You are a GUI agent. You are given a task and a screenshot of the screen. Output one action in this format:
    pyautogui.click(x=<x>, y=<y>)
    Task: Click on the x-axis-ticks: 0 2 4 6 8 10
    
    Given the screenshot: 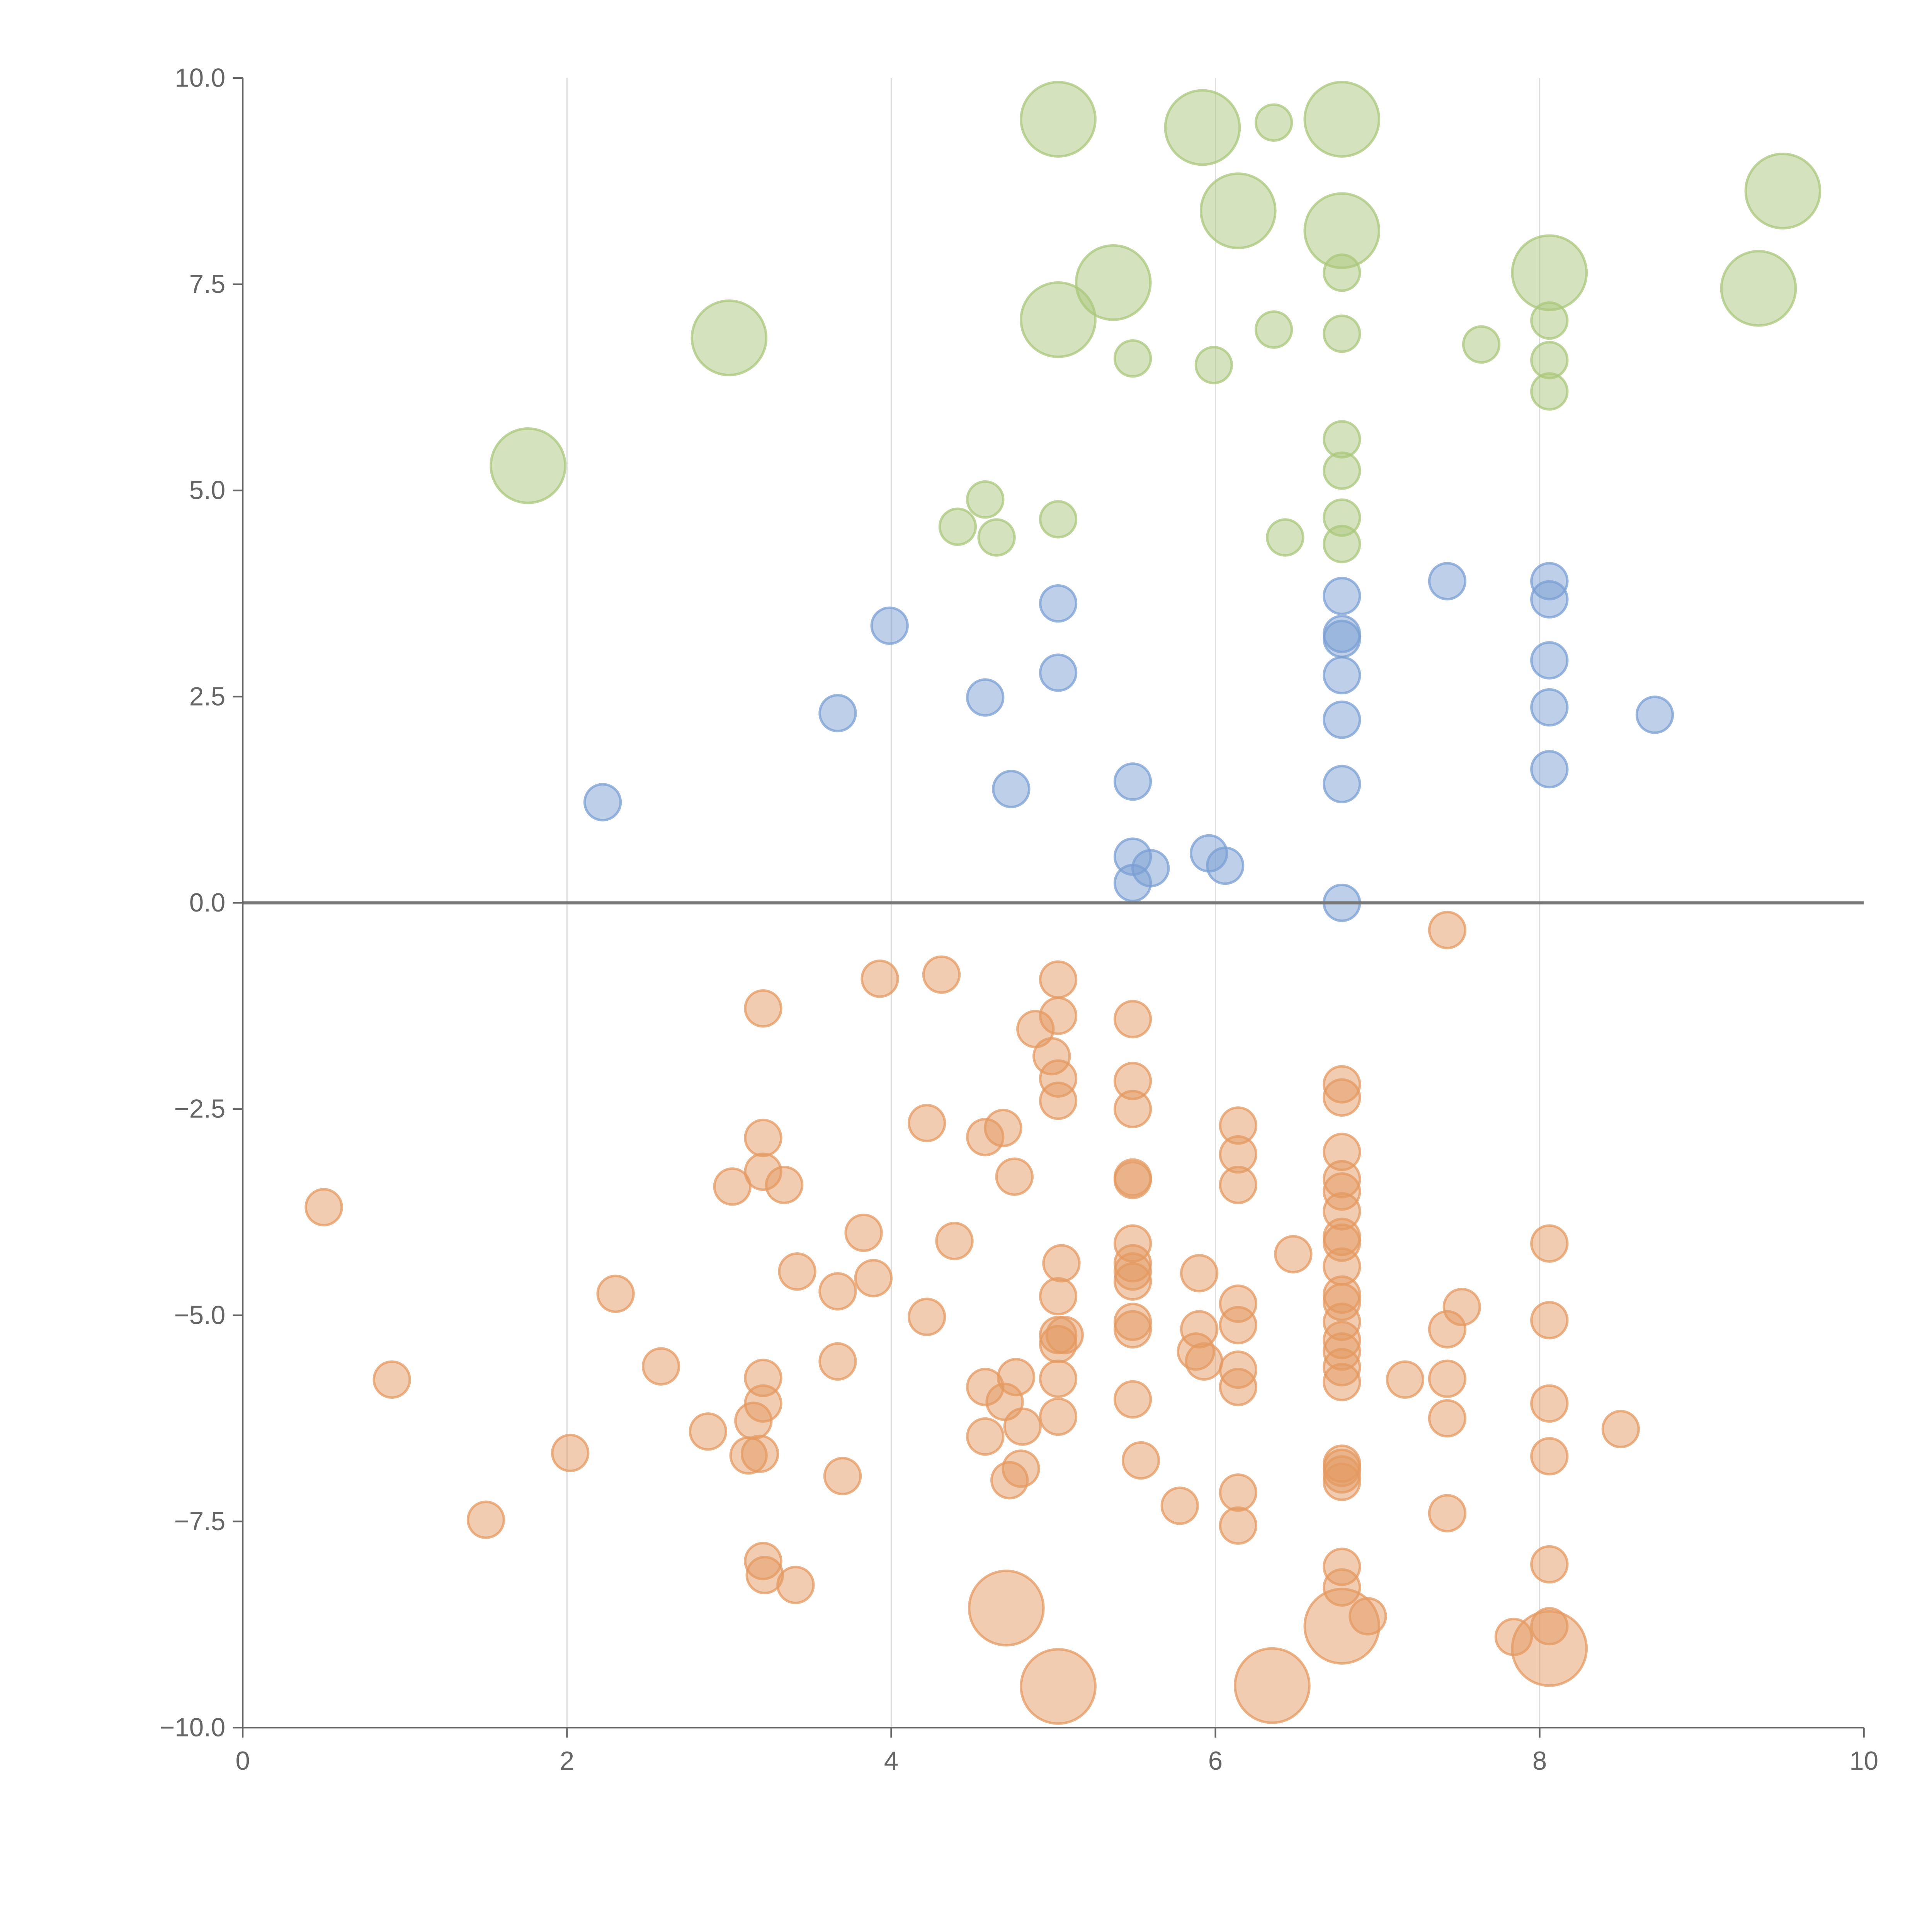 What is the action you would take?
    pyautogui.click(x=1056, y=1752)
    